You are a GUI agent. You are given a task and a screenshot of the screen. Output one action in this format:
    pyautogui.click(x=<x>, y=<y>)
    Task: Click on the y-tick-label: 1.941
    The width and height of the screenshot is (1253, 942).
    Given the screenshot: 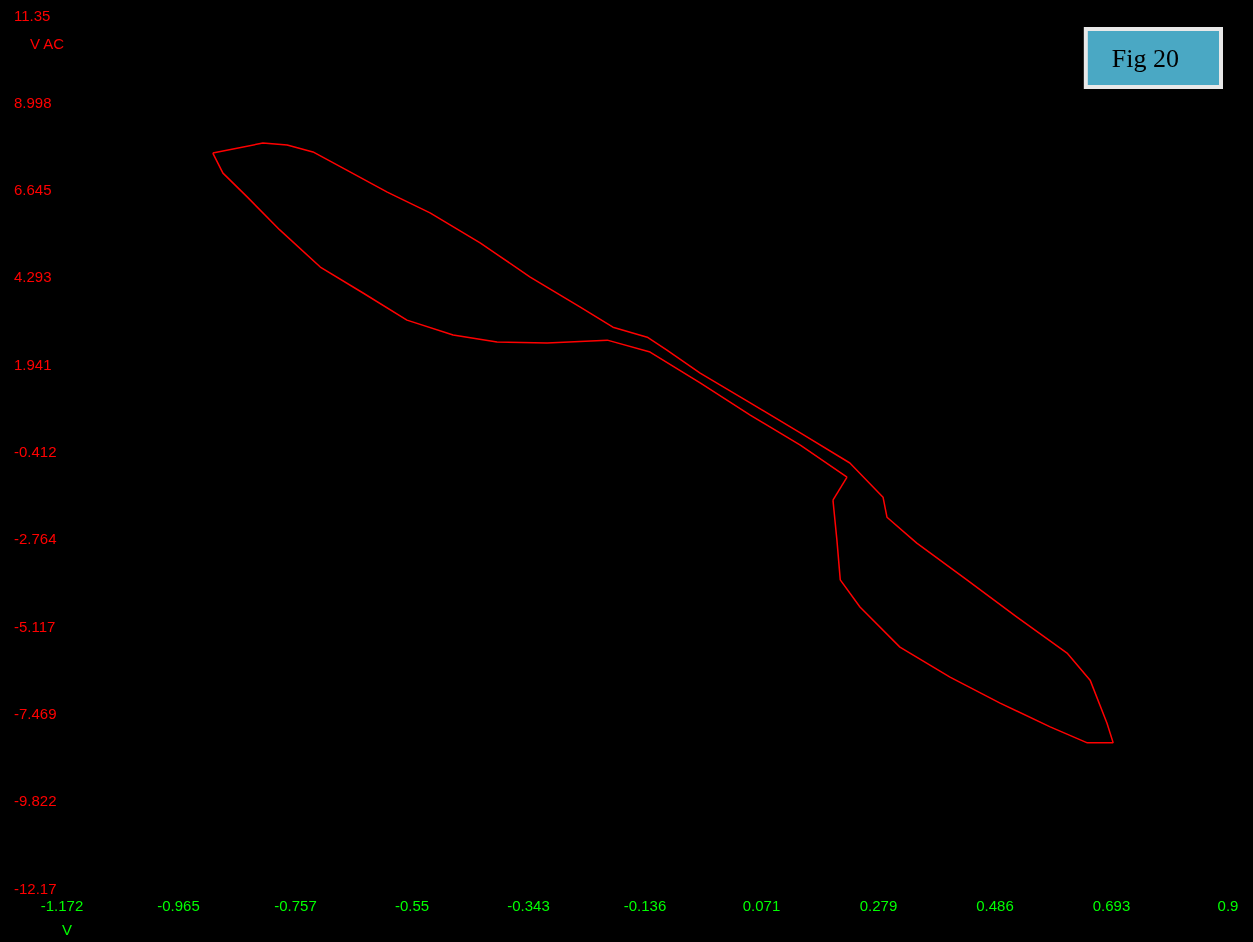 What is the action you would take?
    pyautogui.click(x=33, y=364)
    